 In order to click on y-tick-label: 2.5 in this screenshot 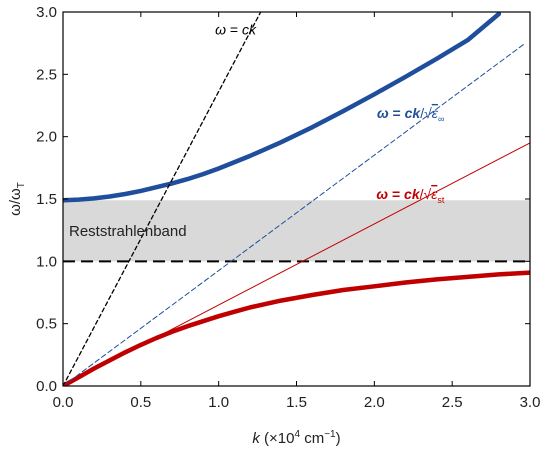, I will do `click(46, 74)`.